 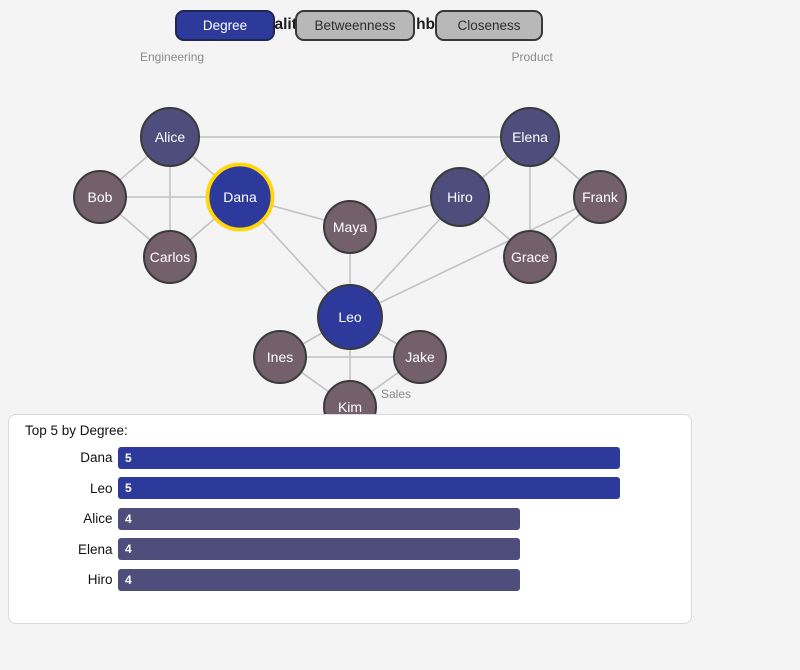 I want to click on svg-text: Hiro, so click(x=460, y=197).